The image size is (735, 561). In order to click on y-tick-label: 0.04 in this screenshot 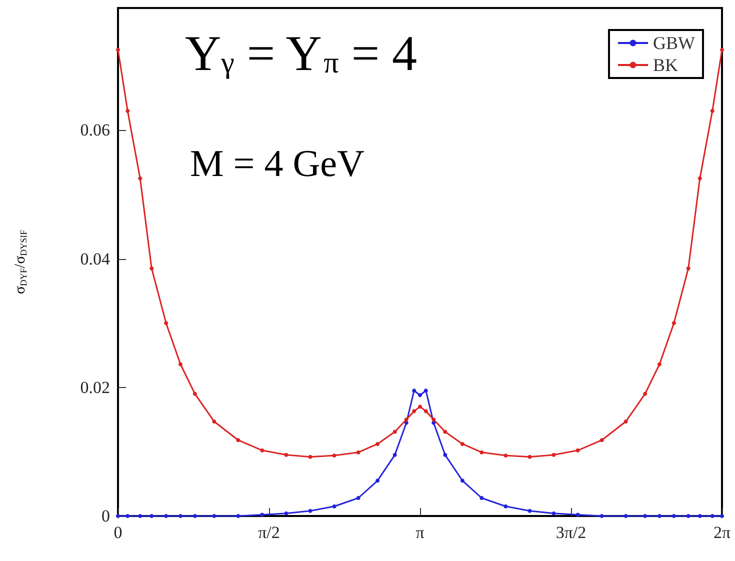, I will do `click(95, 258)`.